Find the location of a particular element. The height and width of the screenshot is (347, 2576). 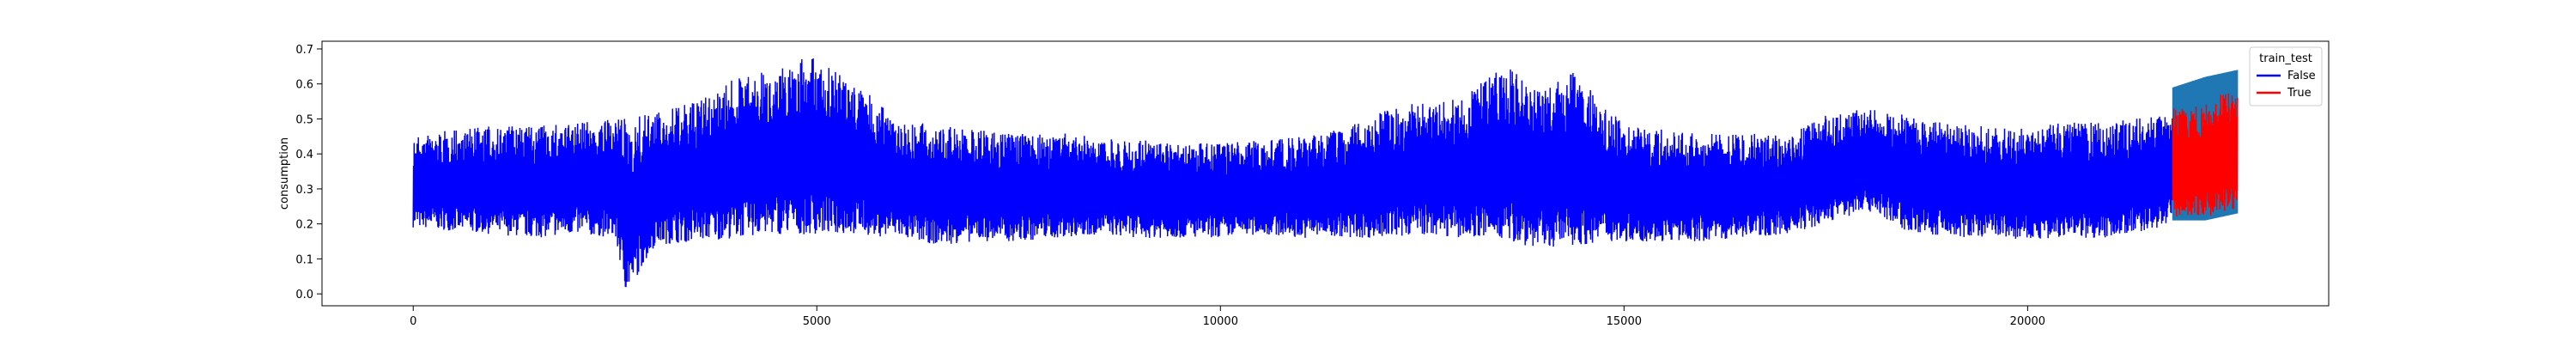

y-tick-label: 0.1 is located at coordinates (304, 259).